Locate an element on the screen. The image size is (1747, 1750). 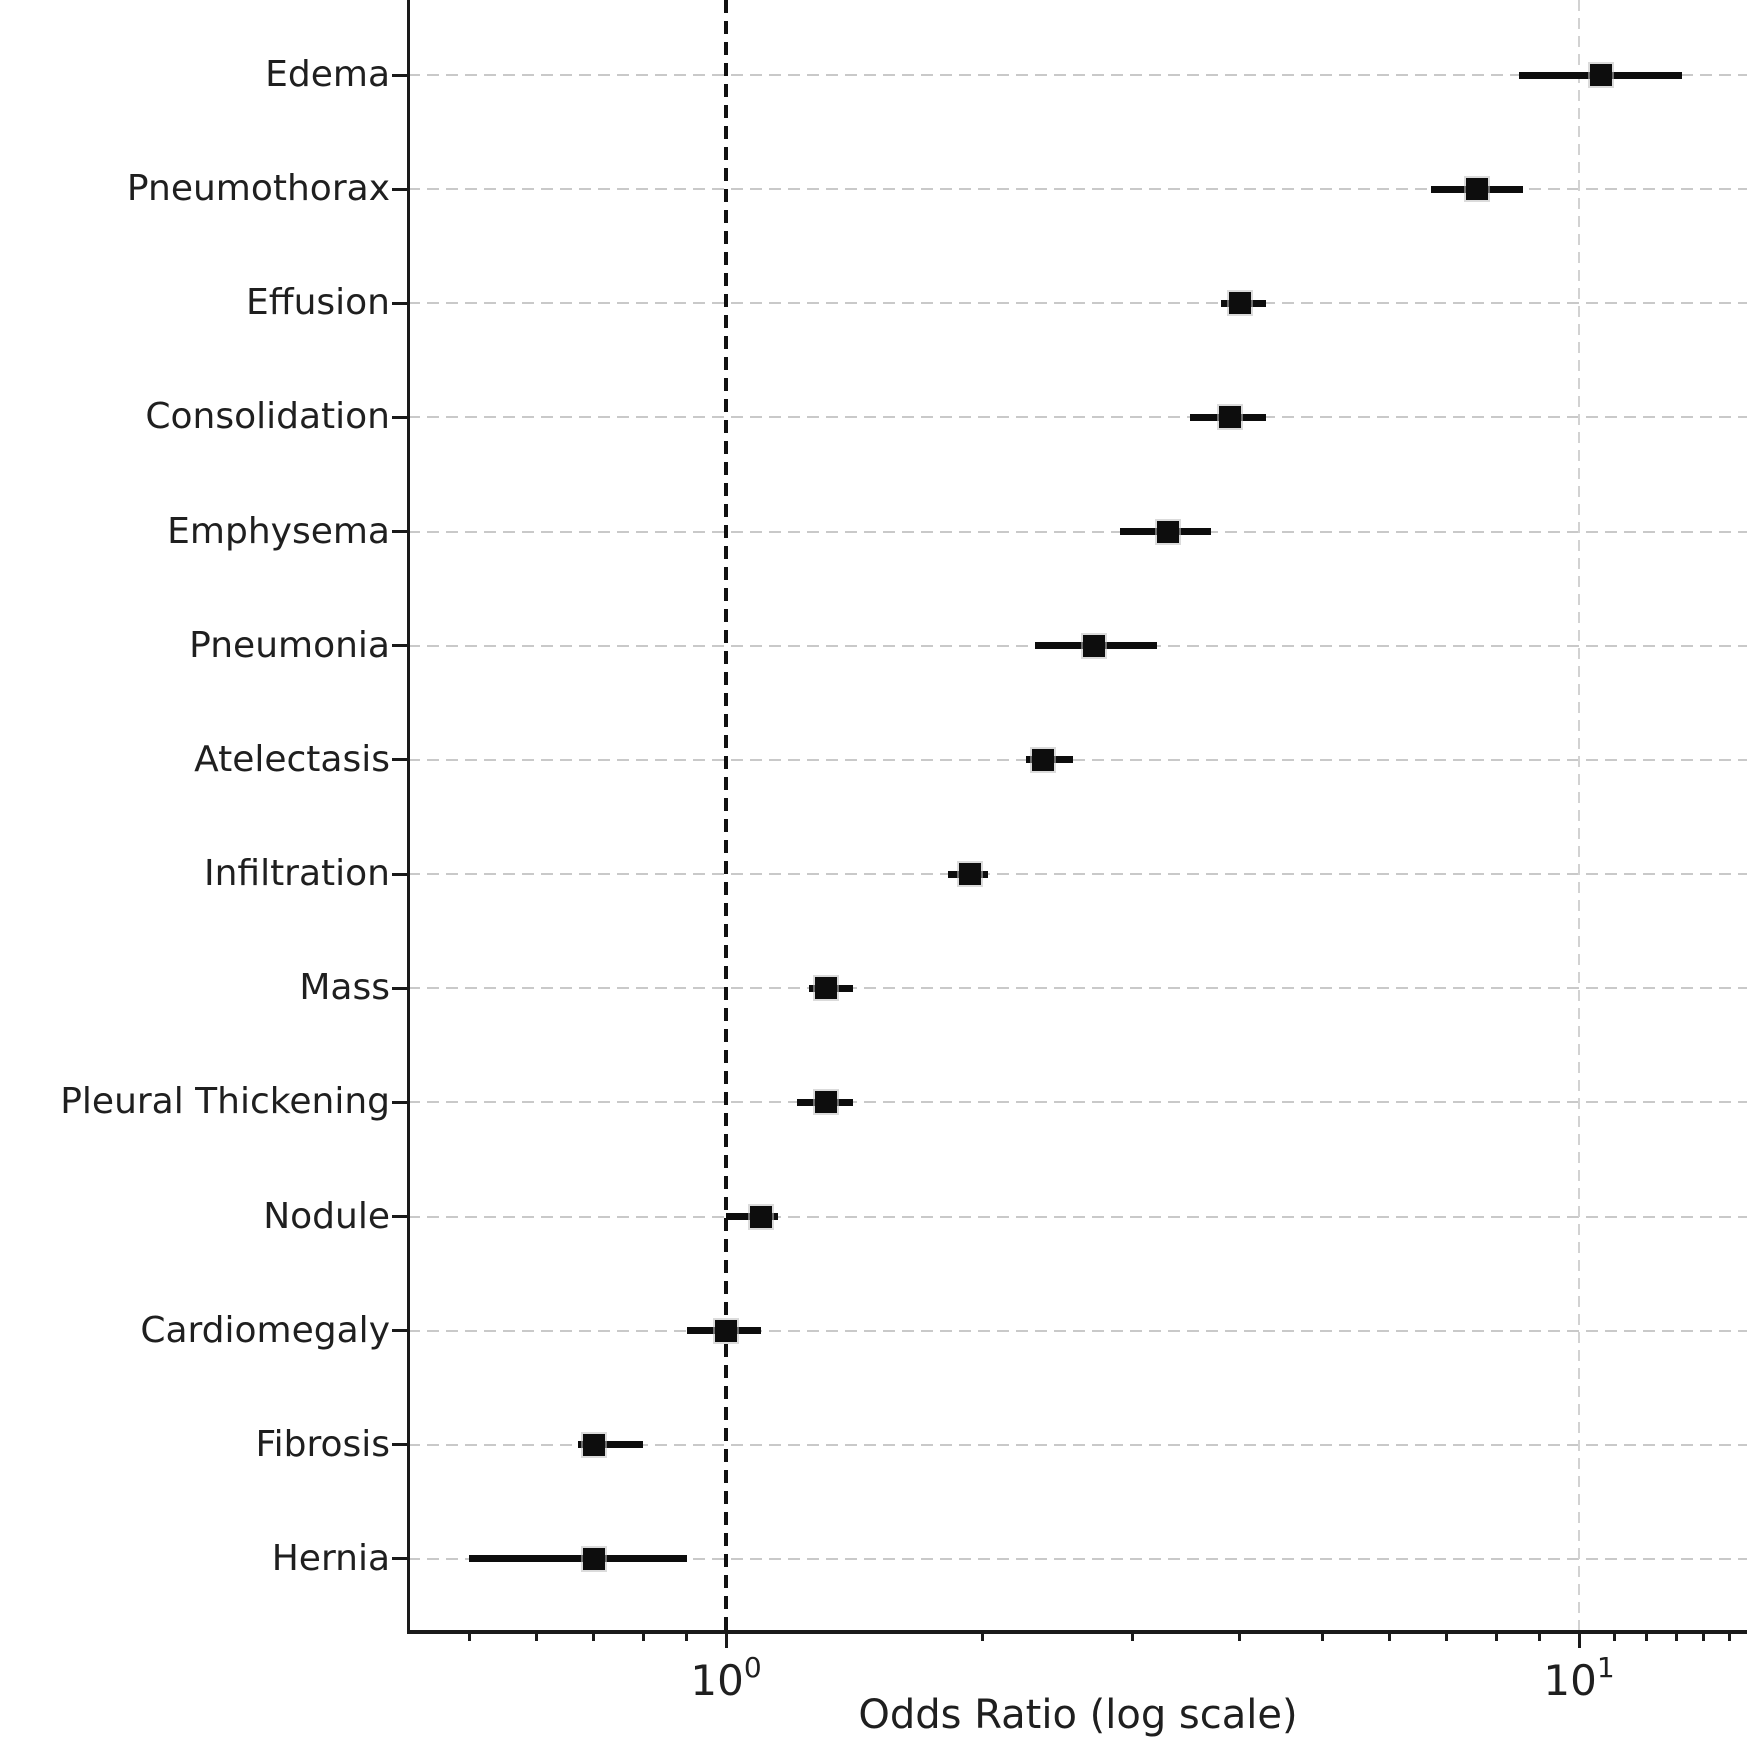
gridline-vertical is located at coordinates (1579, 816).